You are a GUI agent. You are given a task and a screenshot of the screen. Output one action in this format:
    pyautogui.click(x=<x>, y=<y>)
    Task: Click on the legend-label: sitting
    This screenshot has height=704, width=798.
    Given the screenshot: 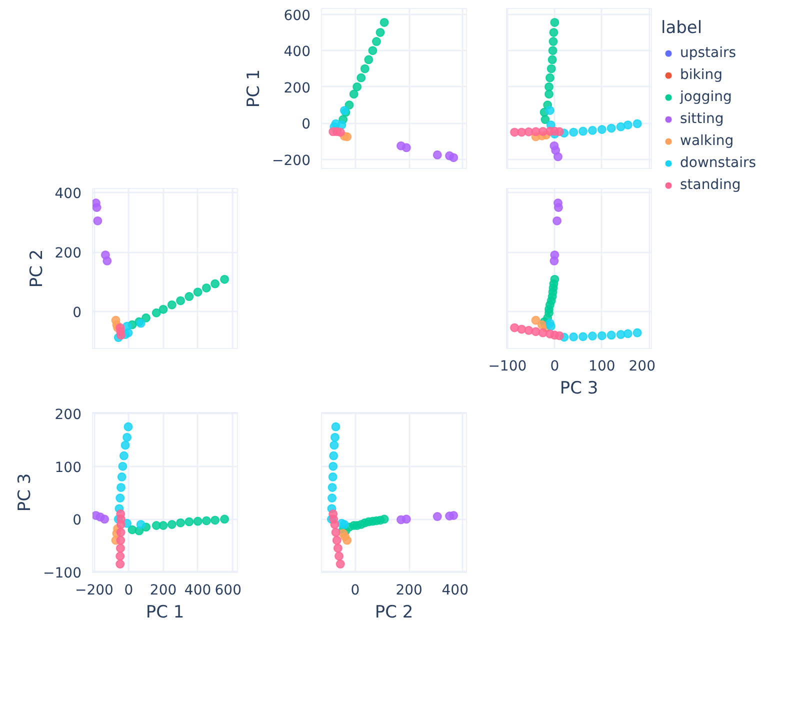 What is the action you would take?
    pyautogui.click(x=702, y=119)
    